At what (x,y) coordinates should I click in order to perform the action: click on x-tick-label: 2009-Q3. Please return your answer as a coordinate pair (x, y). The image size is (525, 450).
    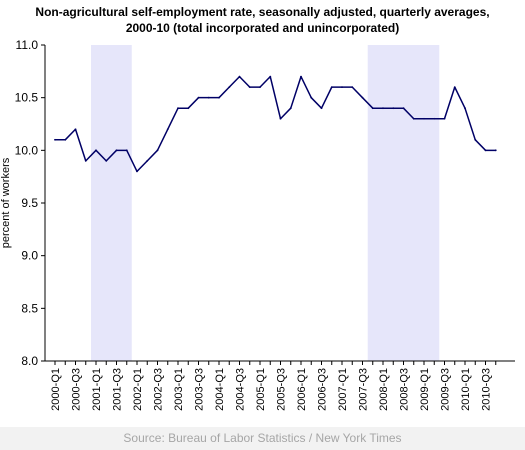
    Looking at the image, I should click on (446, 389).